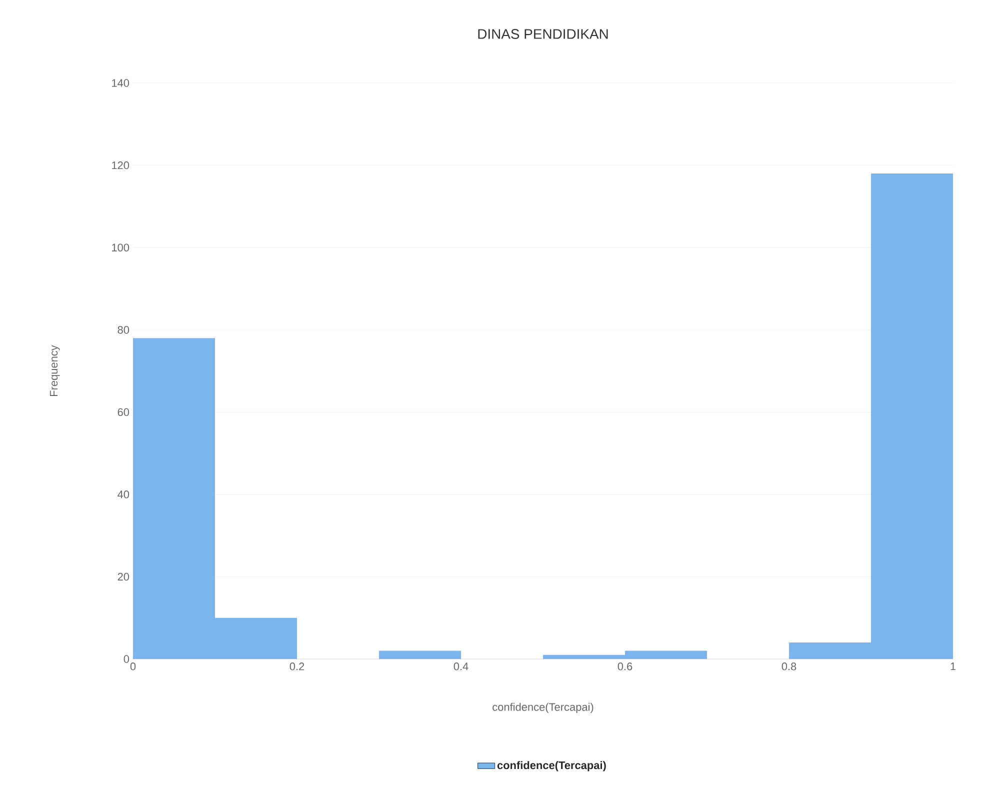 The height and width of the screenshot is (792, 982). I want to click on y-tick-label: 40, so click(124, 494).